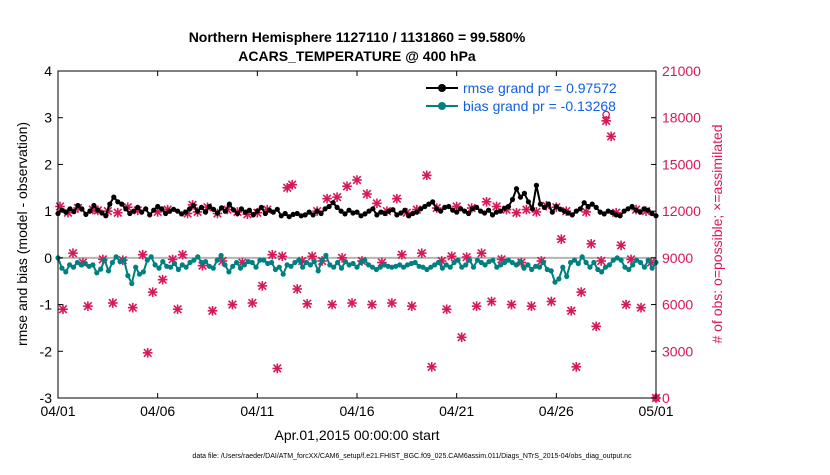 The height and width of the screenshot is (475, 830). What do you see at coordinates (57, 411) in the screenshot?
I see `x-tick-label: 04/01` at bounding box center [57, 411].